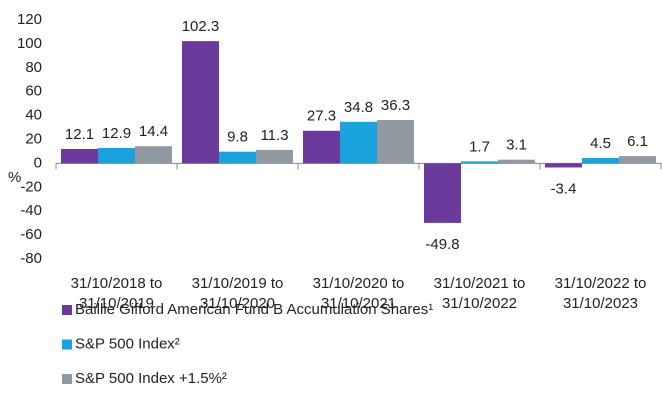  Describe the element at coordinates (38, 162) in the screenshot. I see `y-tick-label: 0` at that location.